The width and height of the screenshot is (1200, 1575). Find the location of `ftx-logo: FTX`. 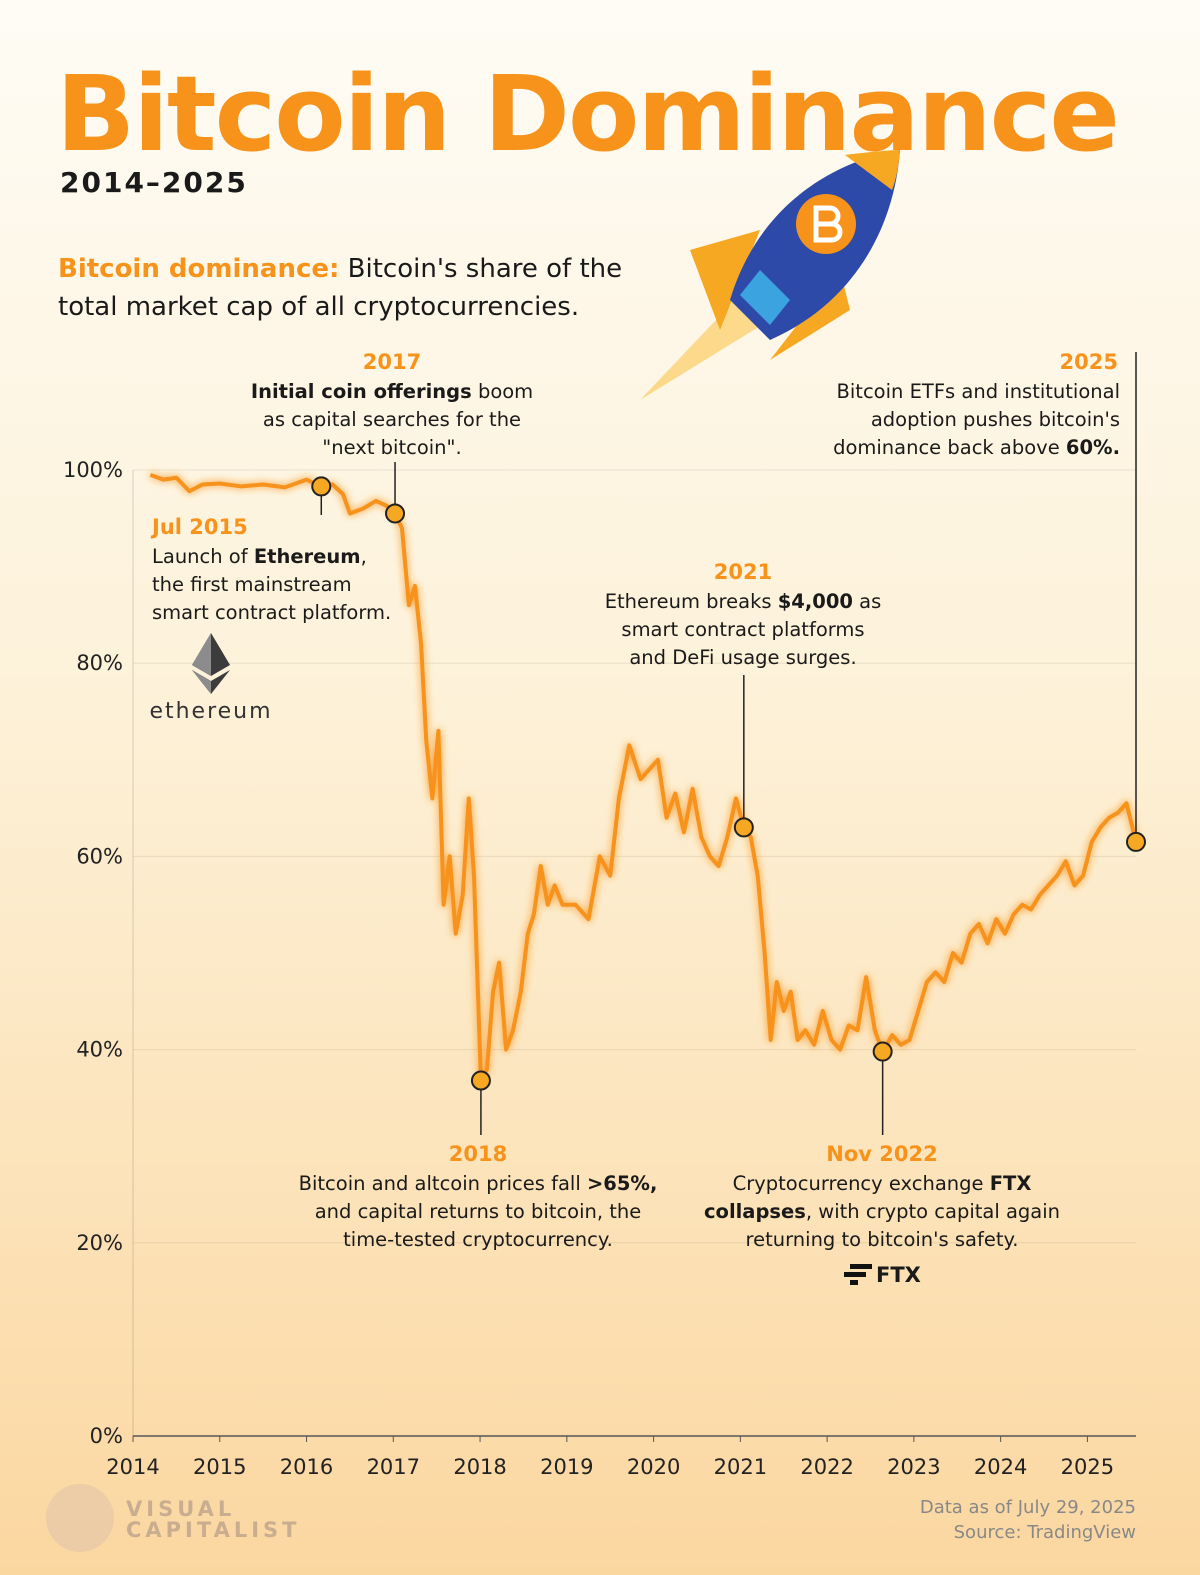

ftx-logo: FTX is located at coordinates (882, 1275).